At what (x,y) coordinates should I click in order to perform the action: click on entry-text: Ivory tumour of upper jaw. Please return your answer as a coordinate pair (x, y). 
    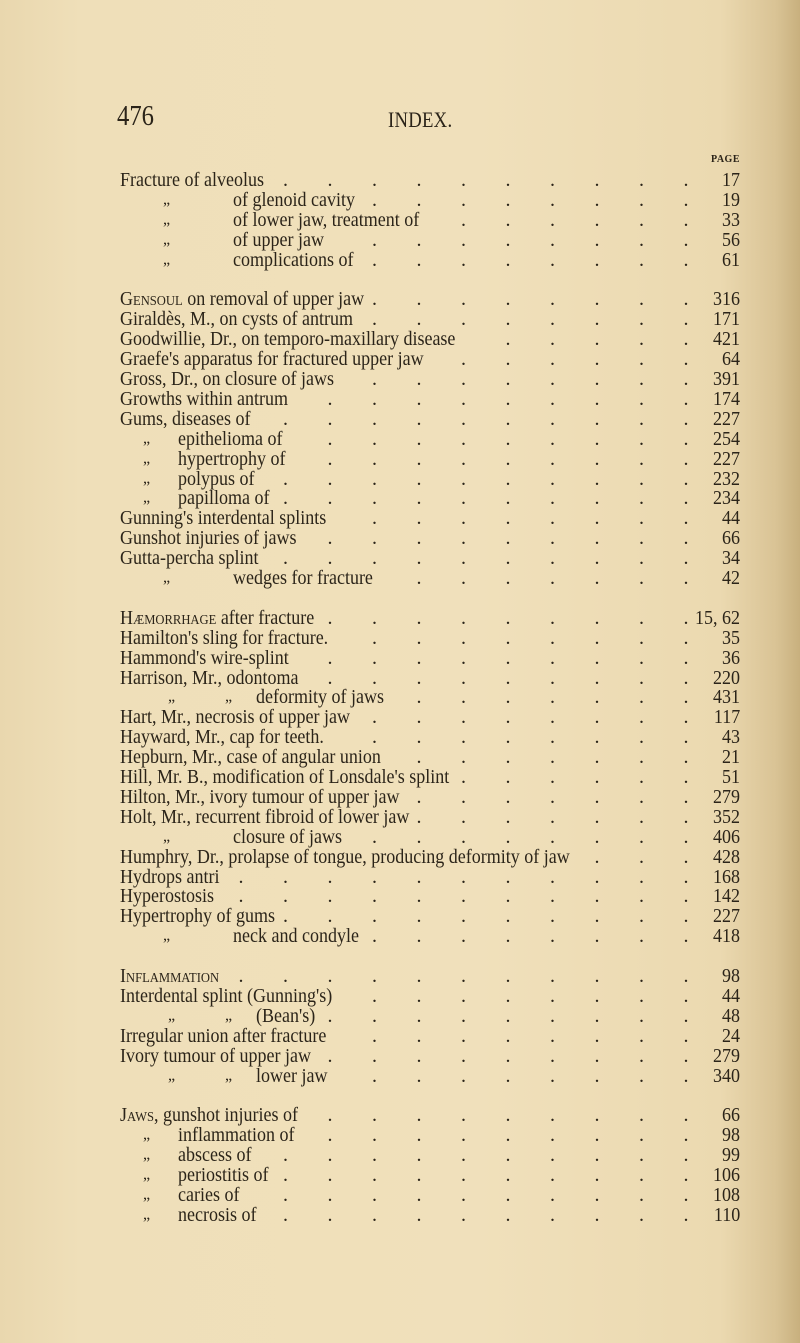
    Looking at the image, I should click on (215, 1056).